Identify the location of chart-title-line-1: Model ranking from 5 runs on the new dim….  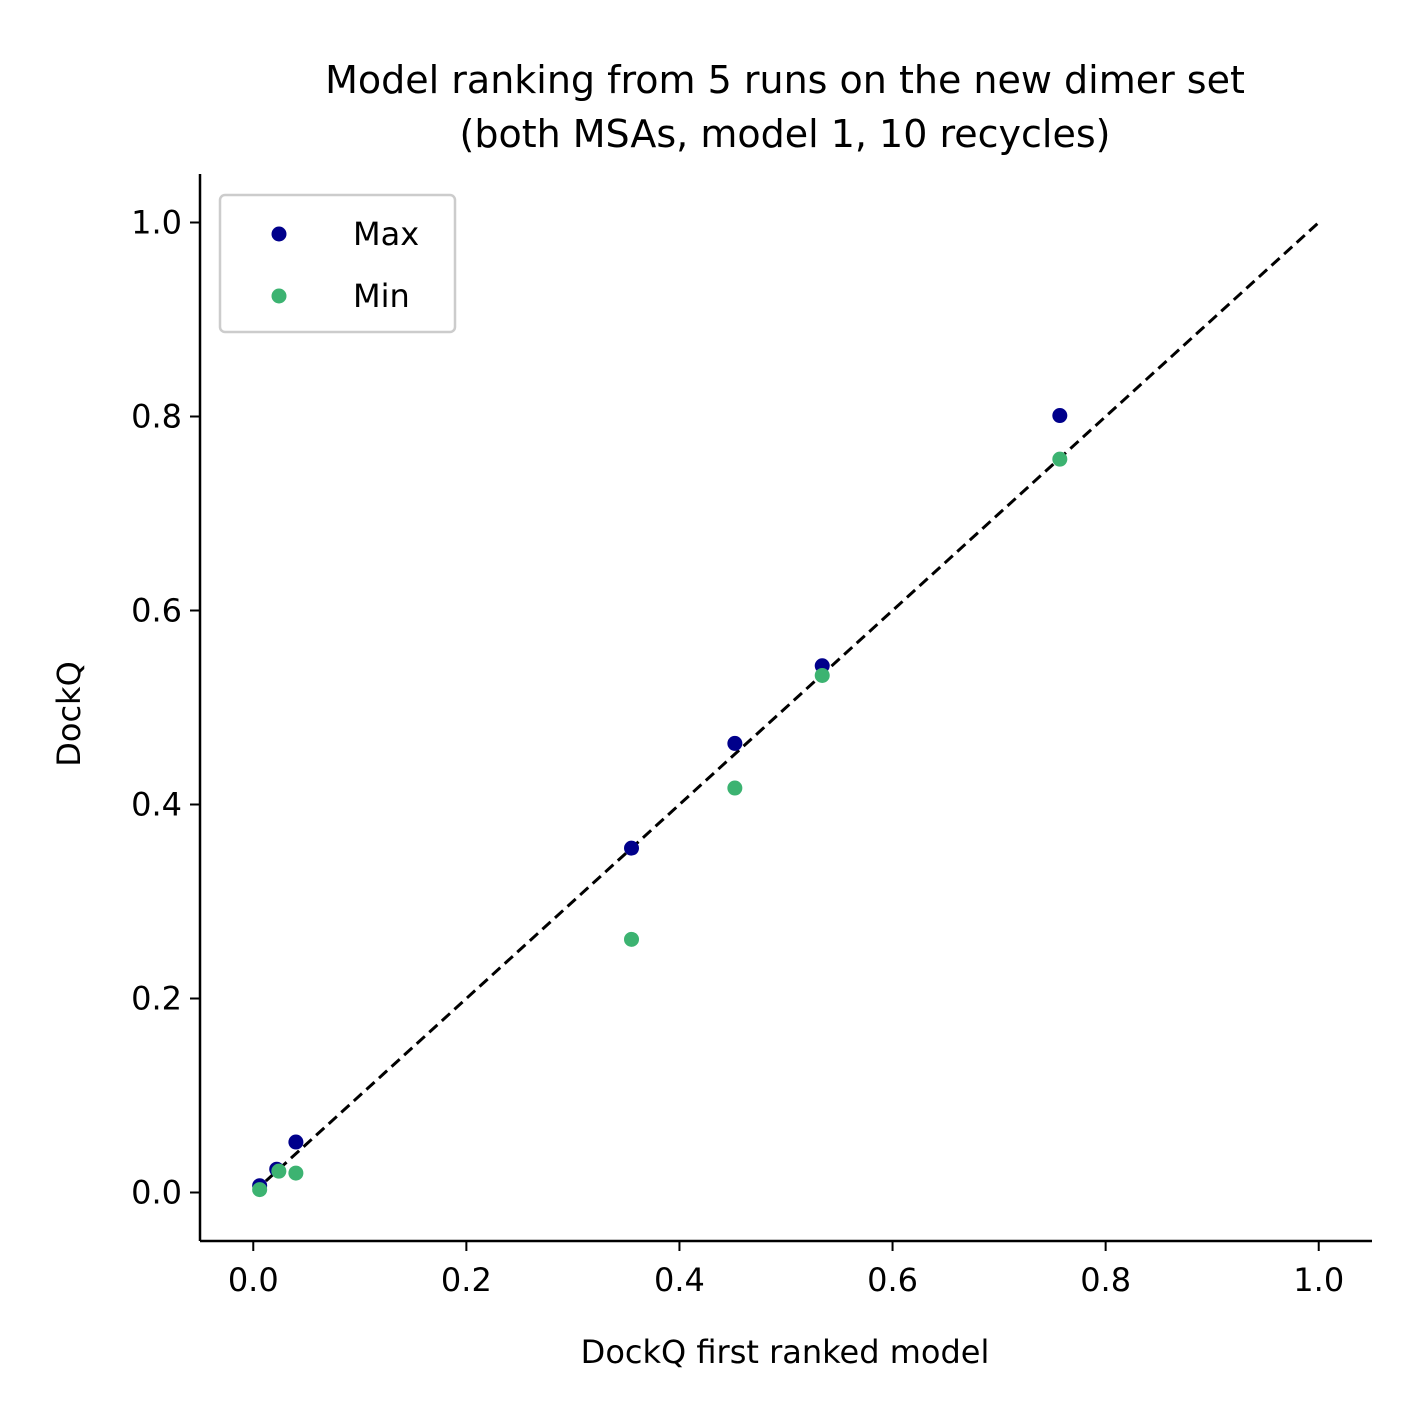
(785, 80).